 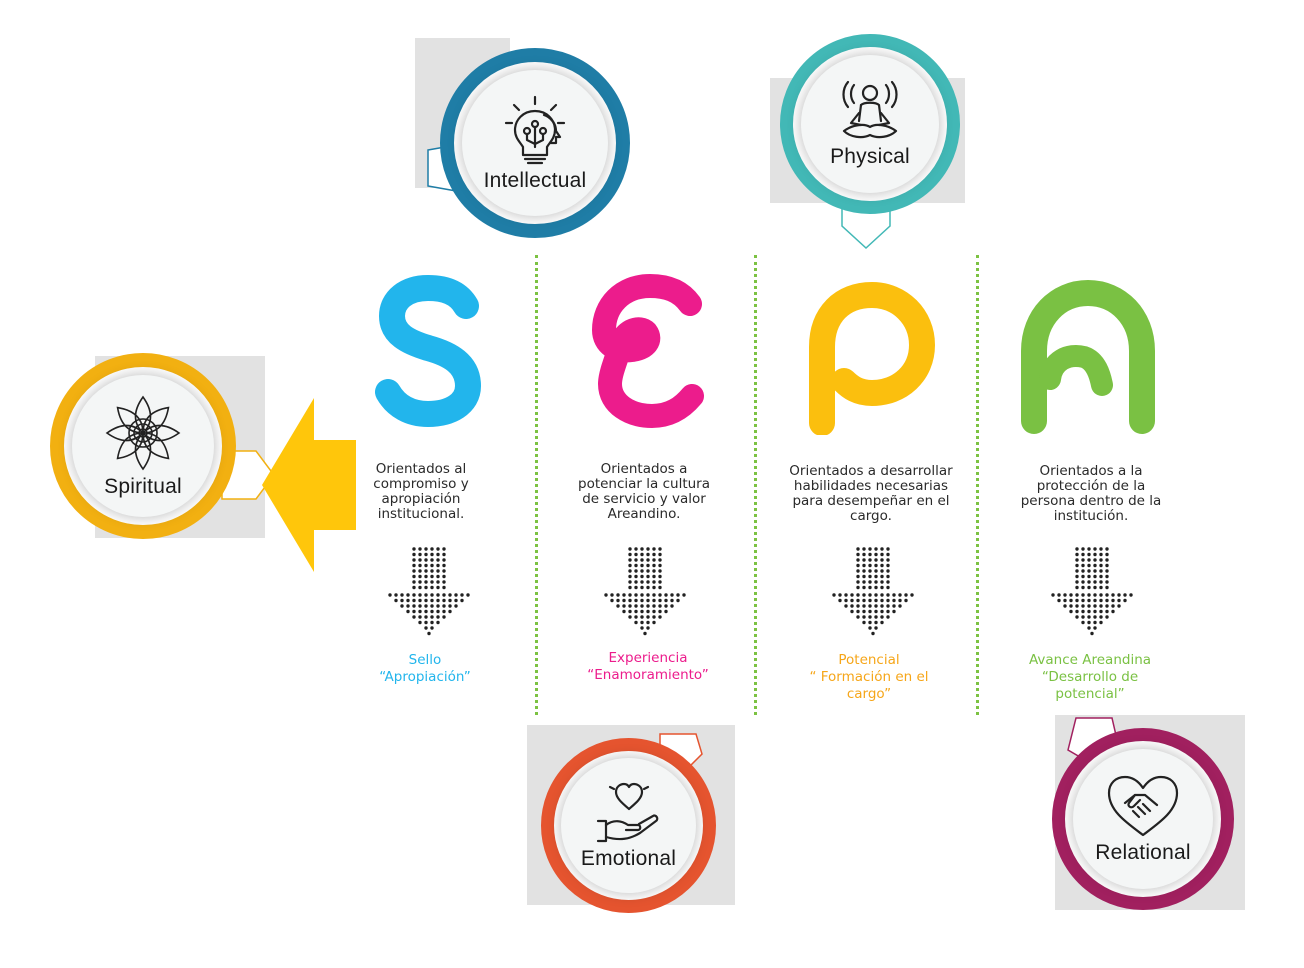 I want to click on spiritual-label: Spiritual, so click(x=143, y=486).